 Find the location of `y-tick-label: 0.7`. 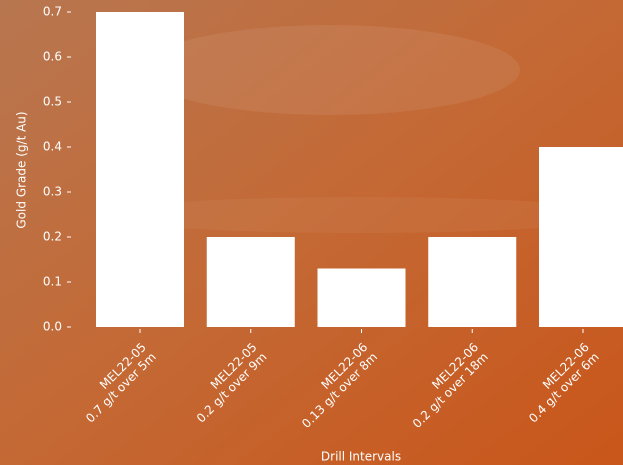

y-tick-label: 0.7 is located at coordinates (52, 12).